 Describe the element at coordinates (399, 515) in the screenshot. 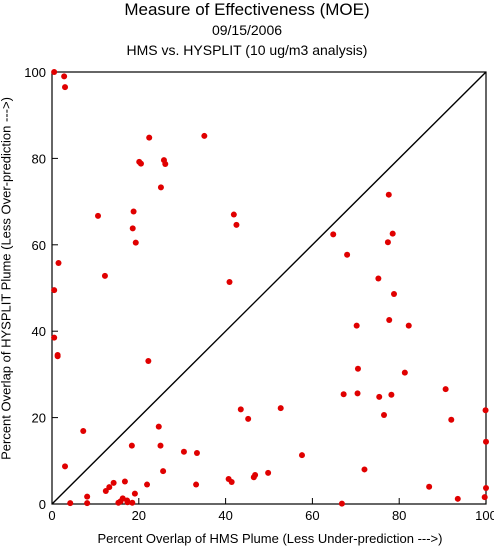

I see `x-tick-label: 80` at that location.